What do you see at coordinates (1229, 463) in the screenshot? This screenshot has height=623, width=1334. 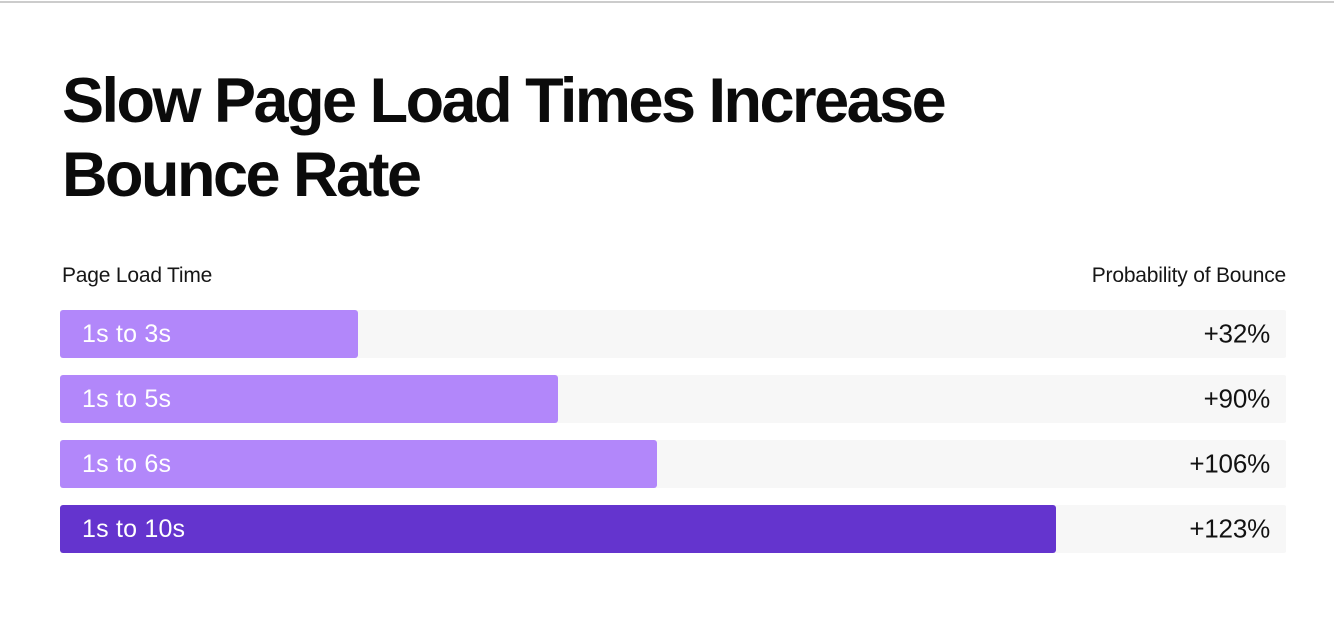 I see `bar-value: +106%` at bounding box center [1229, 463].